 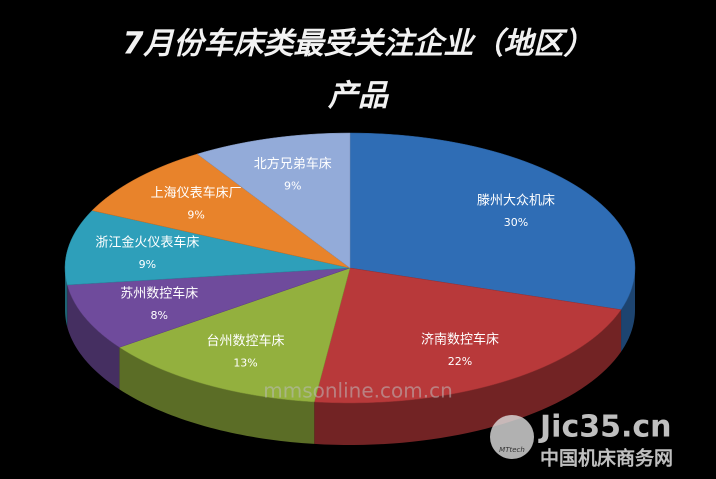 I want to click on slice-label: 滕州大众机床, so click(x=516, y=200).